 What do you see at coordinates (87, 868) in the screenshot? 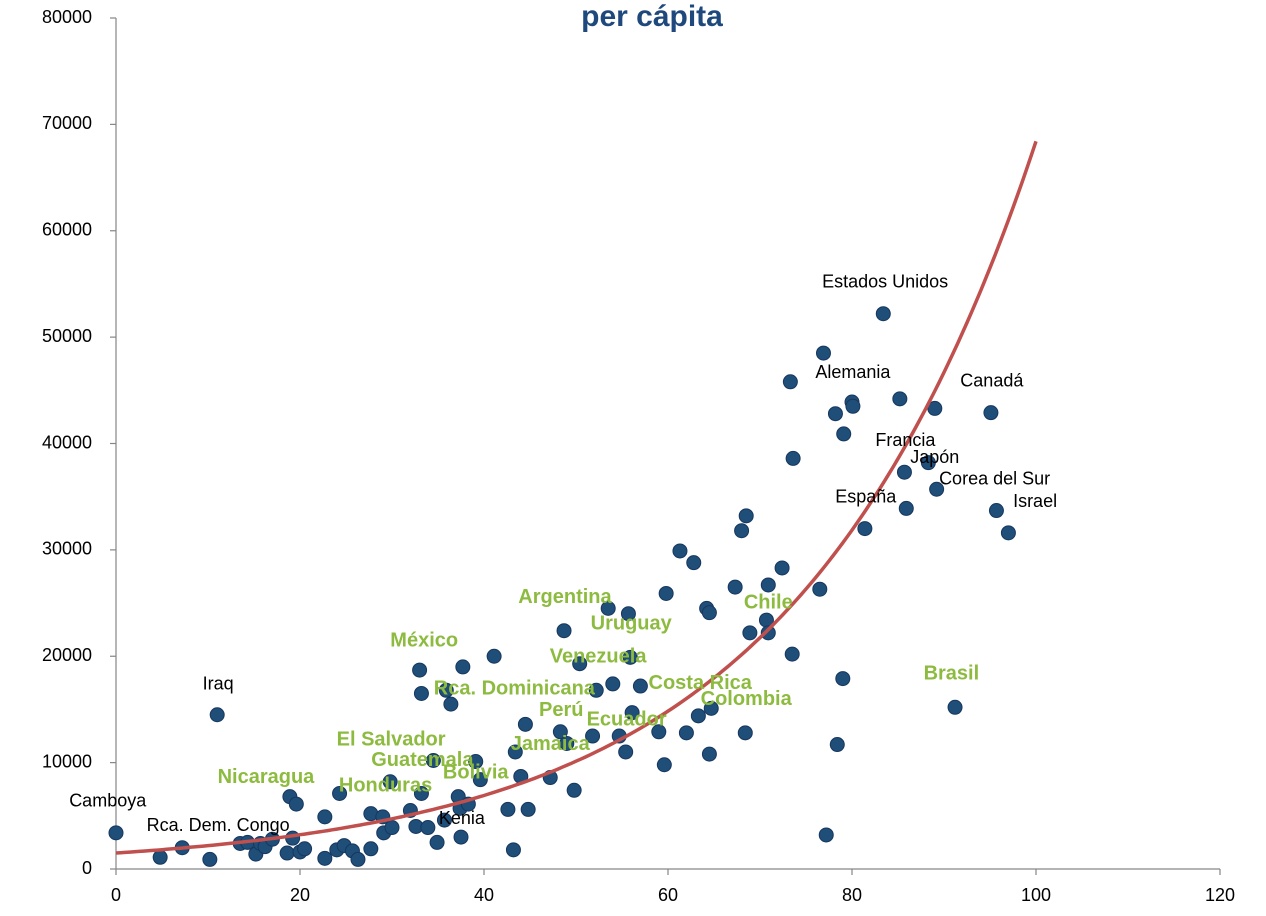
I see `y-tick-label: 0` at bounding box center [87, 868].